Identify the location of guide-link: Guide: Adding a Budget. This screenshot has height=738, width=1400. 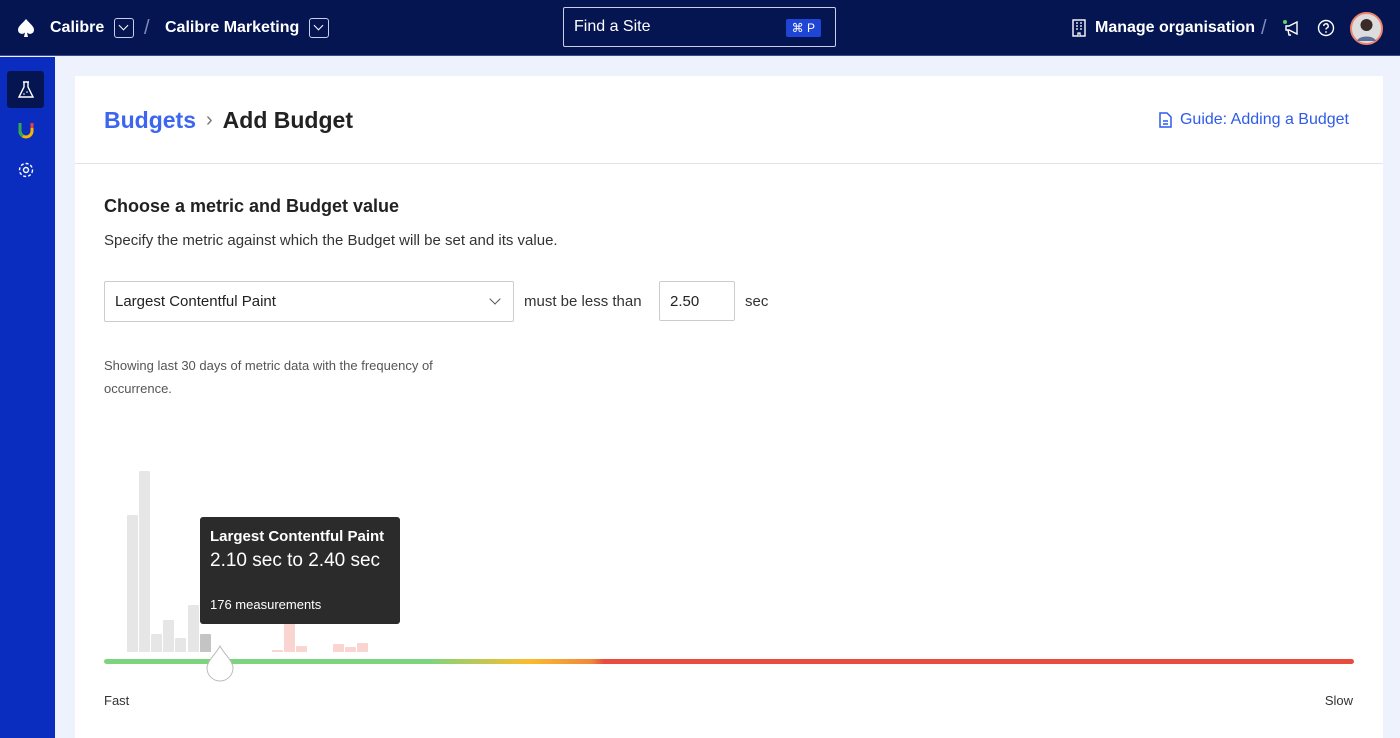
(1254, 120).